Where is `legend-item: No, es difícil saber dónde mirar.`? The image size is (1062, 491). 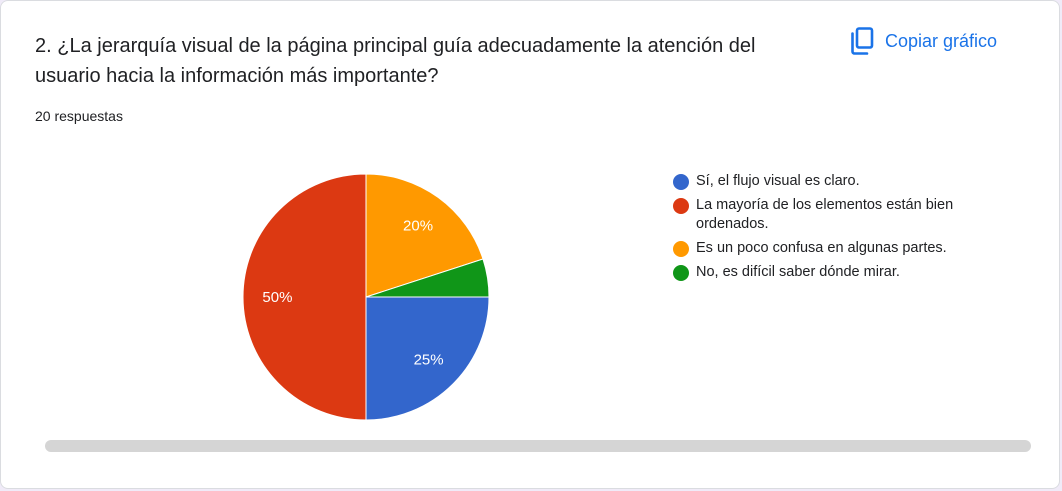
legend-item: No, es difícil saber dónde mirar. is located at coordinates (843, 272).